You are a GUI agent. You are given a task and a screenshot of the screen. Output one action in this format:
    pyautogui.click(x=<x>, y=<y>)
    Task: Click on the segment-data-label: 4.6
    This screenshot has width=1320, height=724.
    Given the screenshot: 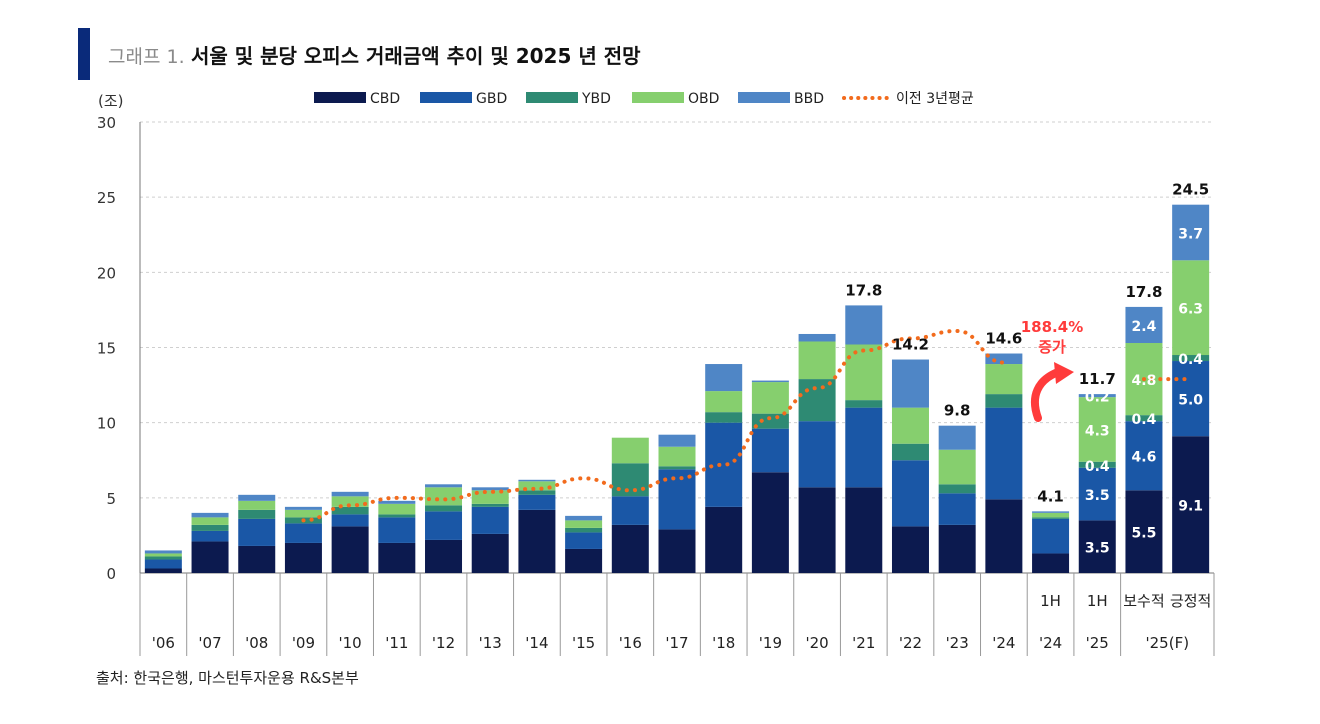 What is the action you would take?
    pyautogui.click(x=1144, y=458)
    